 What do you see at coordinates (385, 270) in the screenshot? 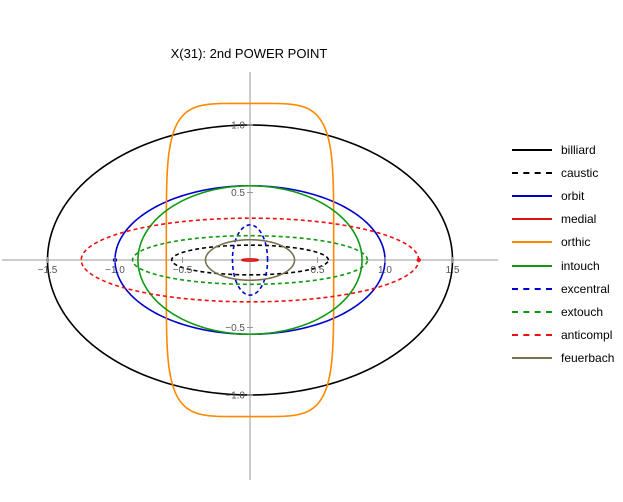
I see `x-tick-label: 1.0` at bounding box center [385, 270].